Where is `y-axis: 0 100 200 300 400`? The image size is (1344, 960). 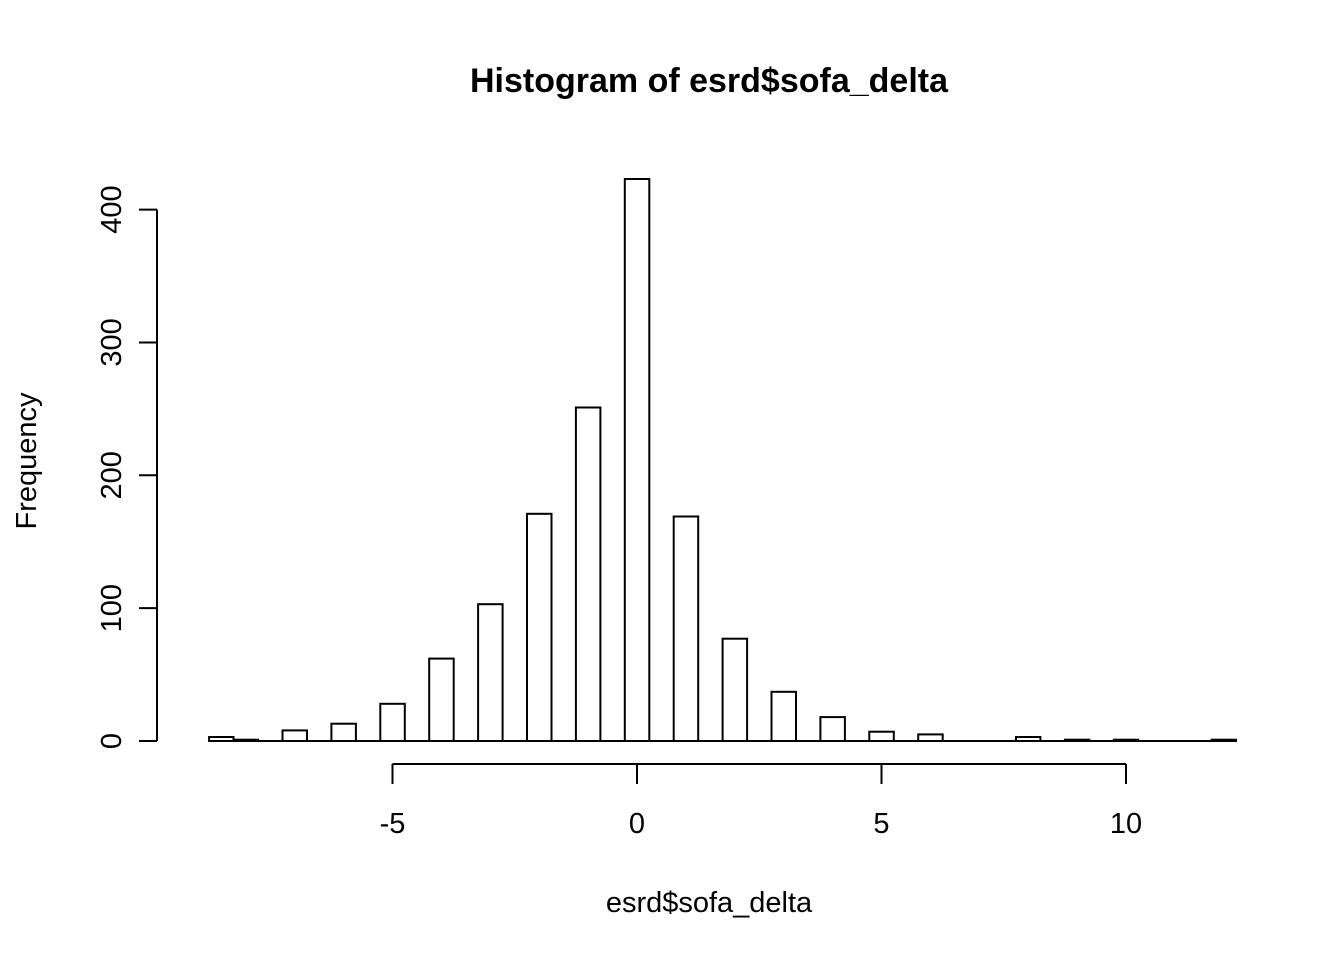
y-axis: 0 100 200 300 400 is located at coordinates (127, 467).